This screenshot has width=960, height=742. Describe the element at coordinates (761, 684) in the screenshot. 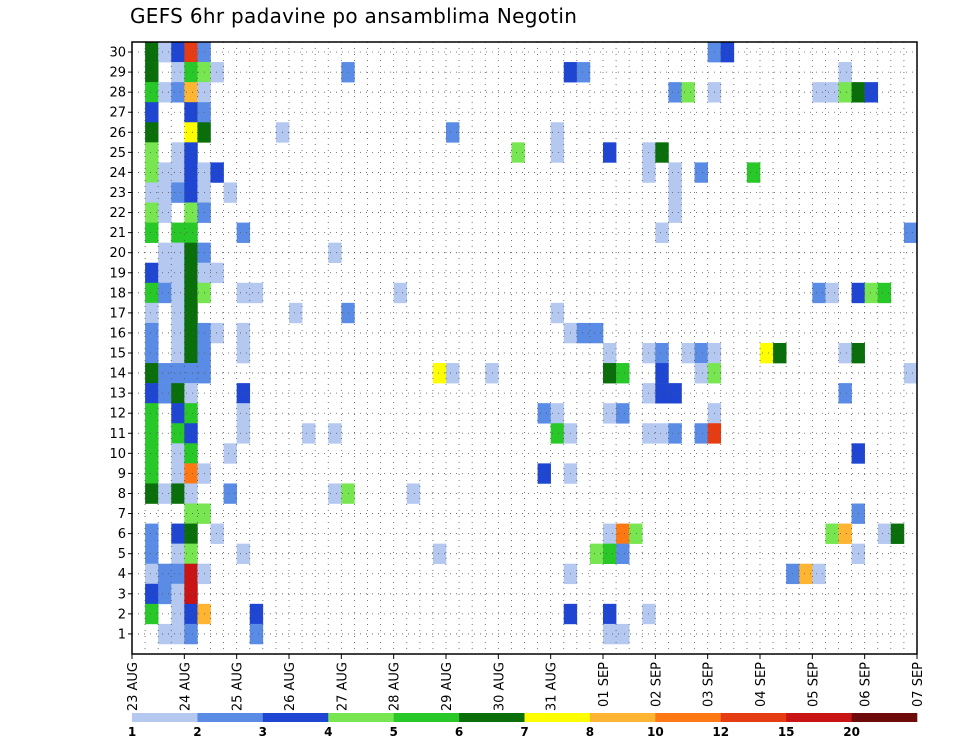

I see `x-tick-label: 04 SEP` at that location.